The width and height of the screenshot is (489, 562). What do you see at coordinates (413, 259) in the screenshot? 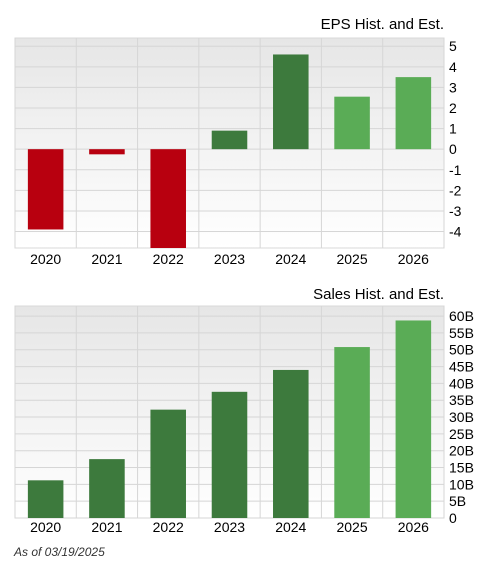
I see `eps-x-tick-label: 2026` at bounding box center [413, 259].